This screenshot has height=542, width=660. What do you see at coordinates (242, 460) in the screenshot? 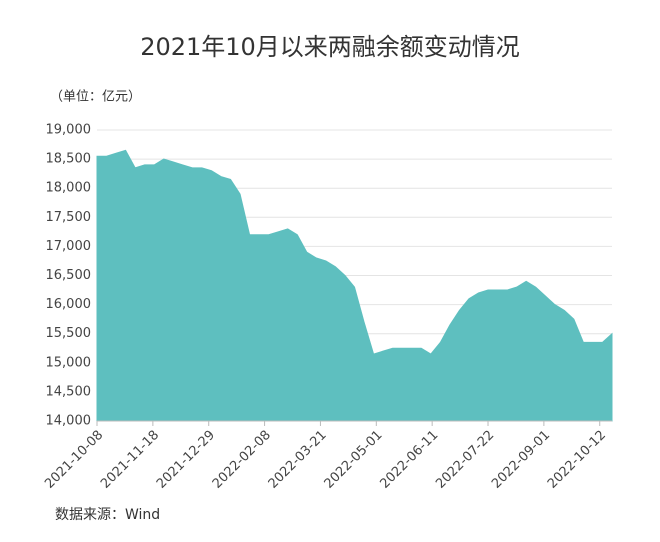
I see `x-tick-label: 2022-02-08` at bounding box center [242, 460].